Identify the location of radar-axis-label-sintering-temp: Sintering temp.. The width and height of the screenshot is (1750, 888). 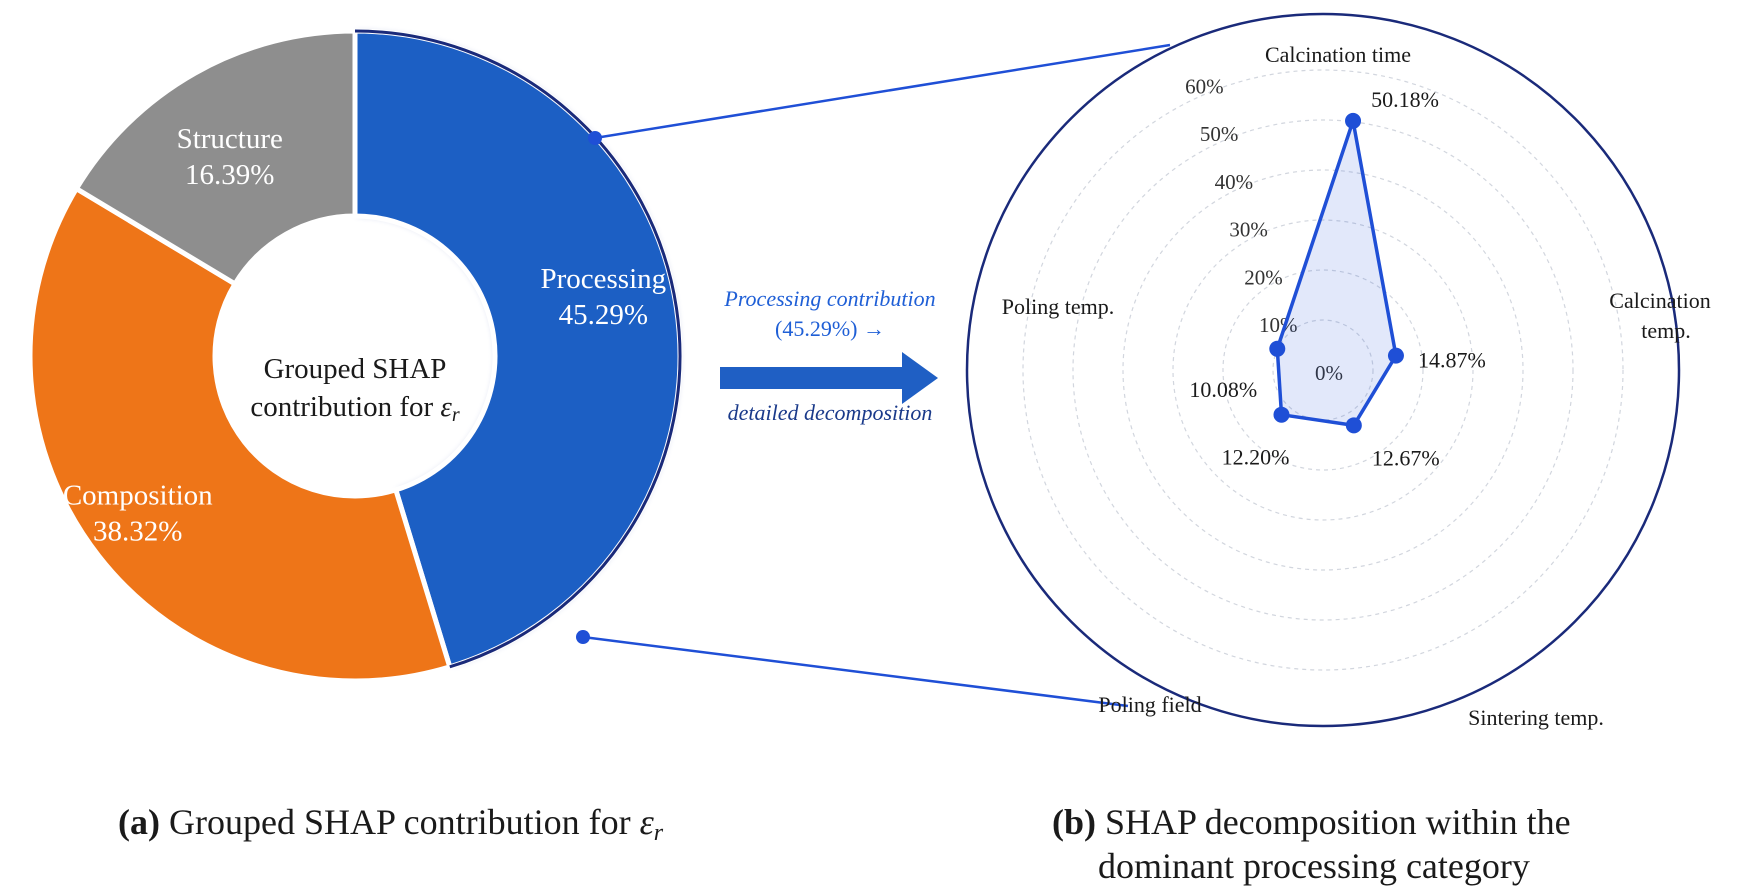
(1536, 717).